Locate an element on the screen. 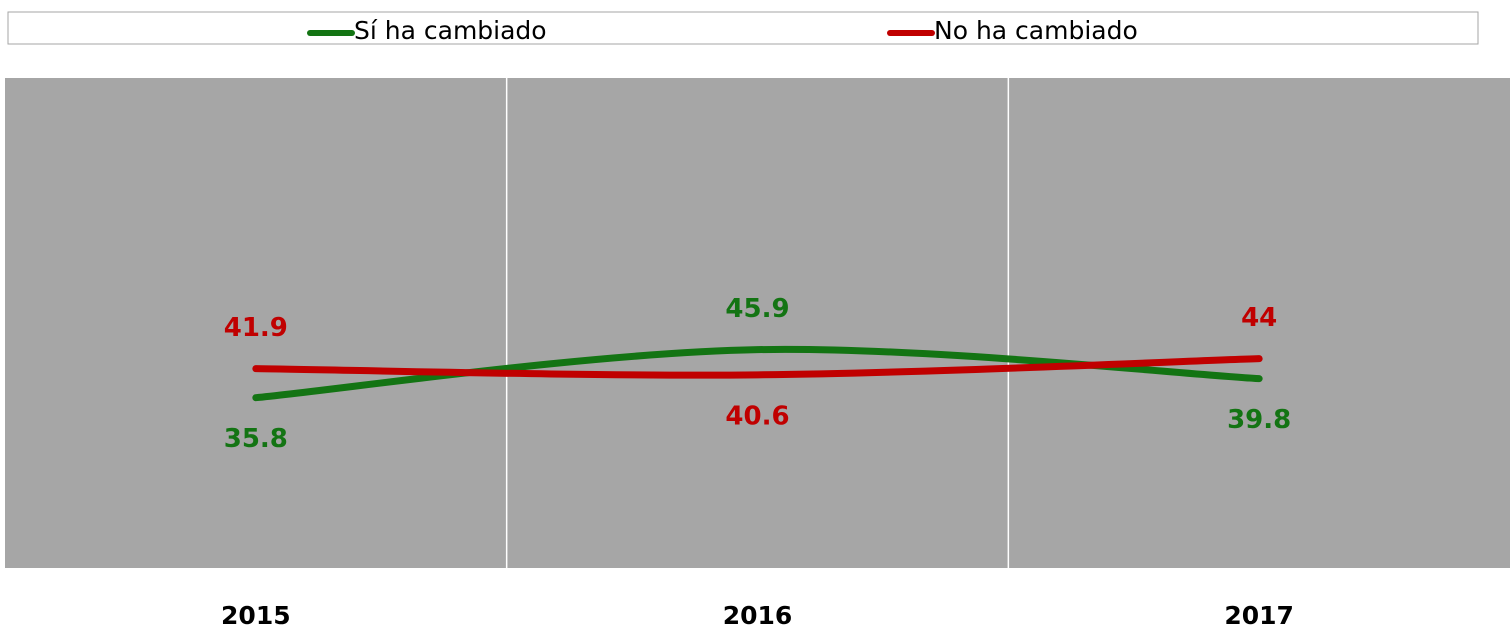 This screenshot has height=644, width=1510. data-label: 35.8 is located at coordinates (256, 439).